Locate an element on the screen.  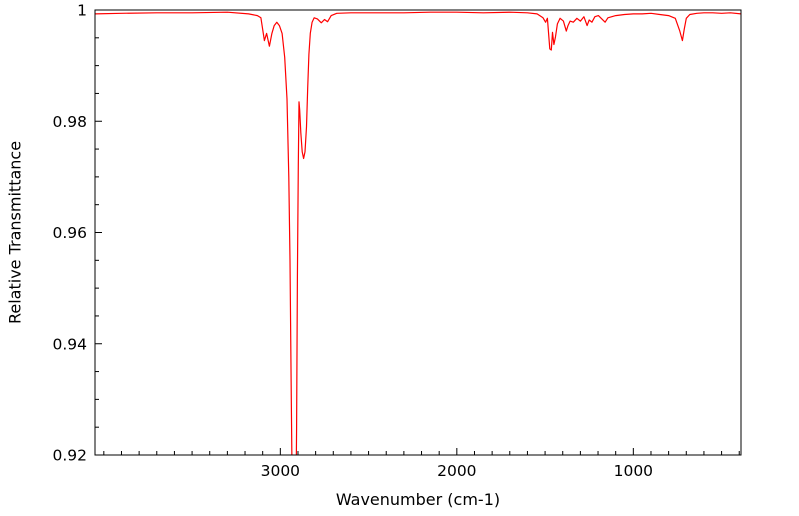
x-tick-label: 3000 is located at coordinates (280, 471).